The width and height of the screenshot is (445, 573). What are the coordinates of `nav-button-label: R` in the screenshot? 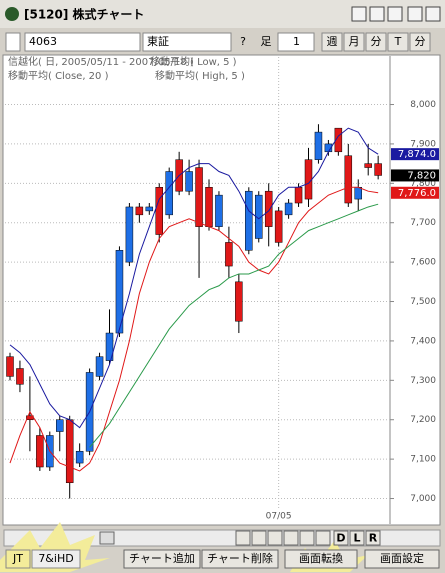 It's located at (373, 538).